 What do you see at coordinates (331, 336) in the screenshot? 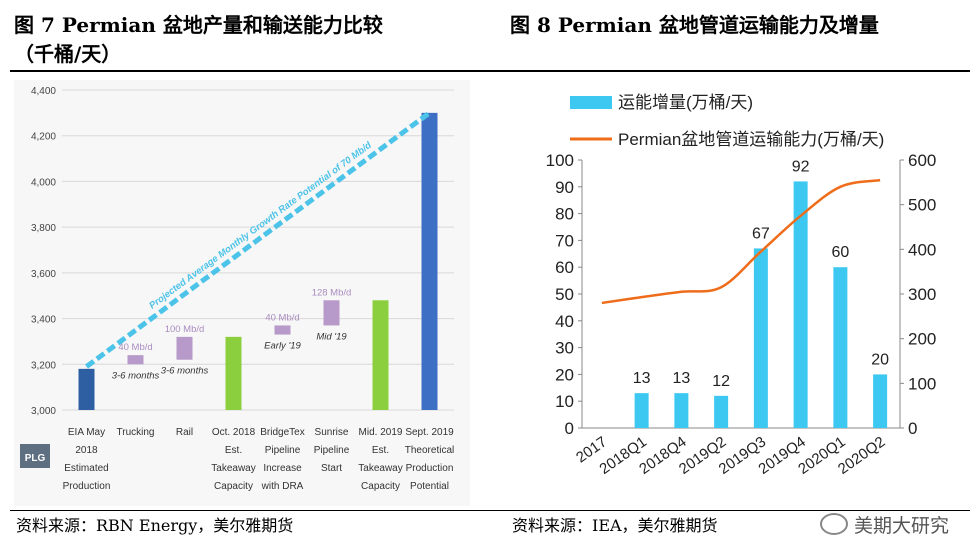
I see `left-annotation-sub: Mid '19` at bounding box center [331, 336].